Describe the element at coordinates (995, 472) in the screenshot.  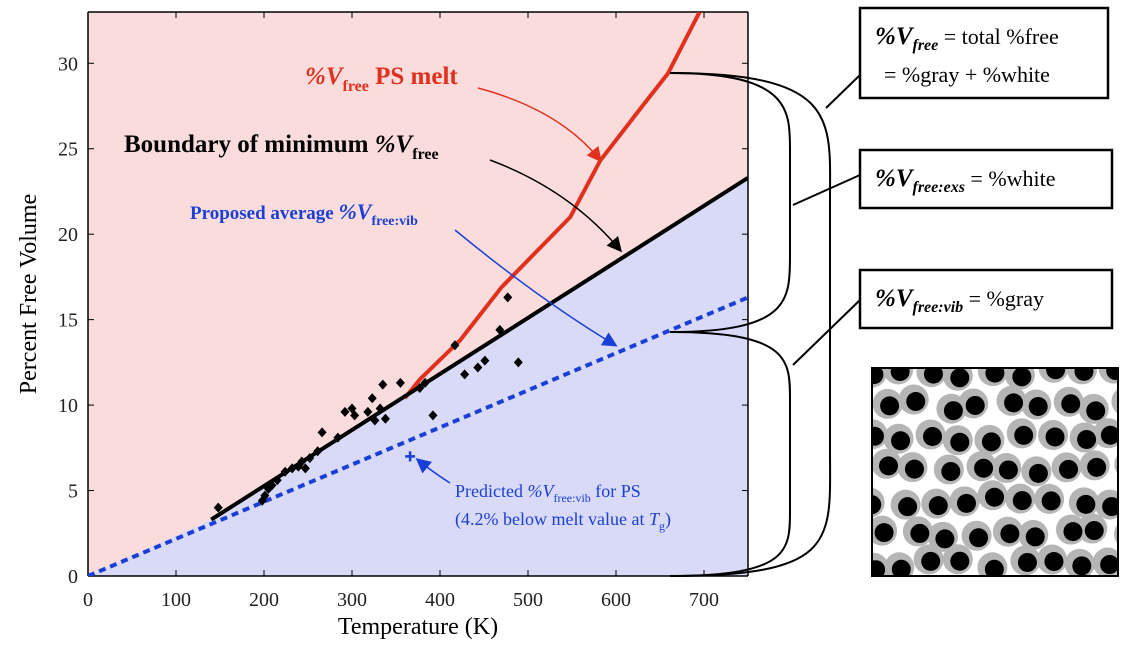
I see `illustration-frame` at that location.